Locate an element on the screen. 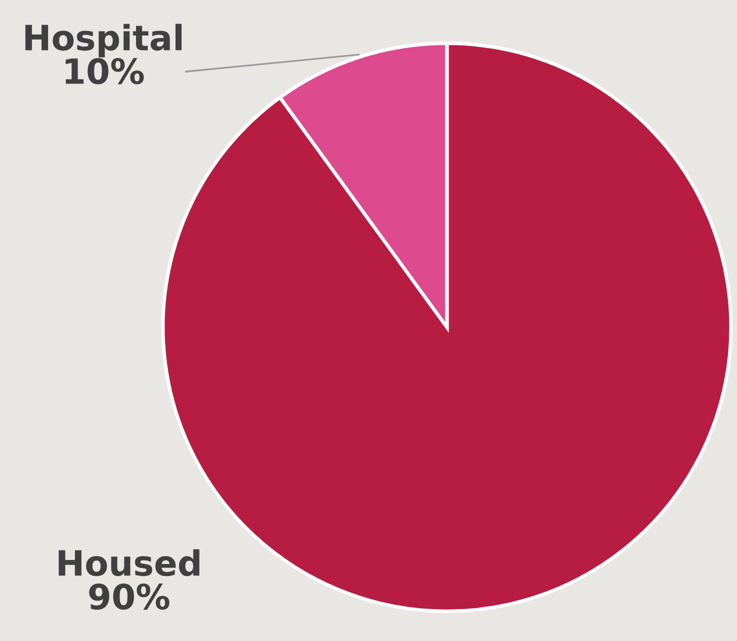 The image size is (737, 641). data-label: 90% is located at coordinates (129, 596).